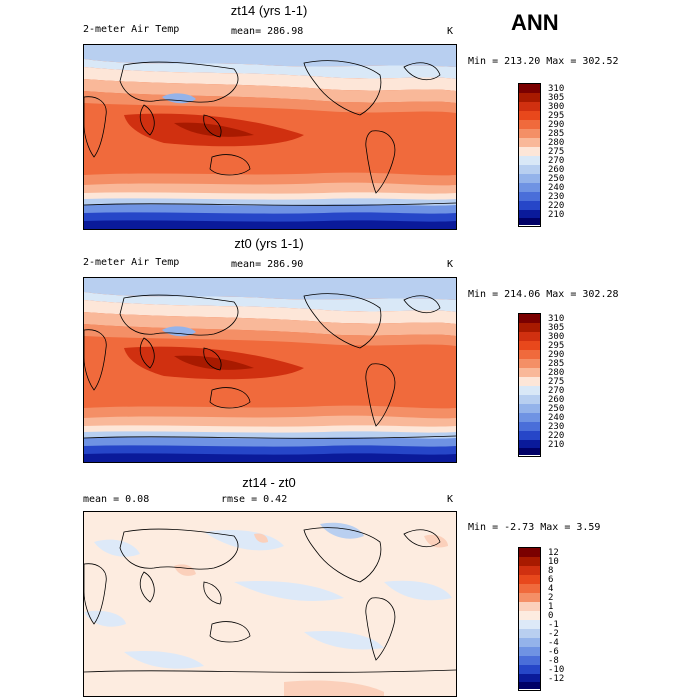 This screenshot has width=700, height=700. I want to click on colorbar-tick-label: 6, so click(551, 580).